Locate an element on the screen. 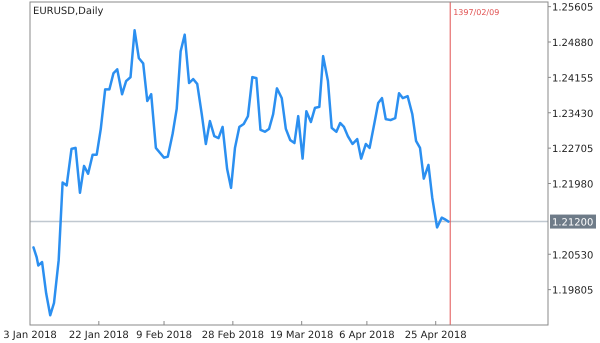 The height and width of the screenshot is (343, 600). x-tick-label: 28 Feb 2018 is located at coordinates (233, 335).